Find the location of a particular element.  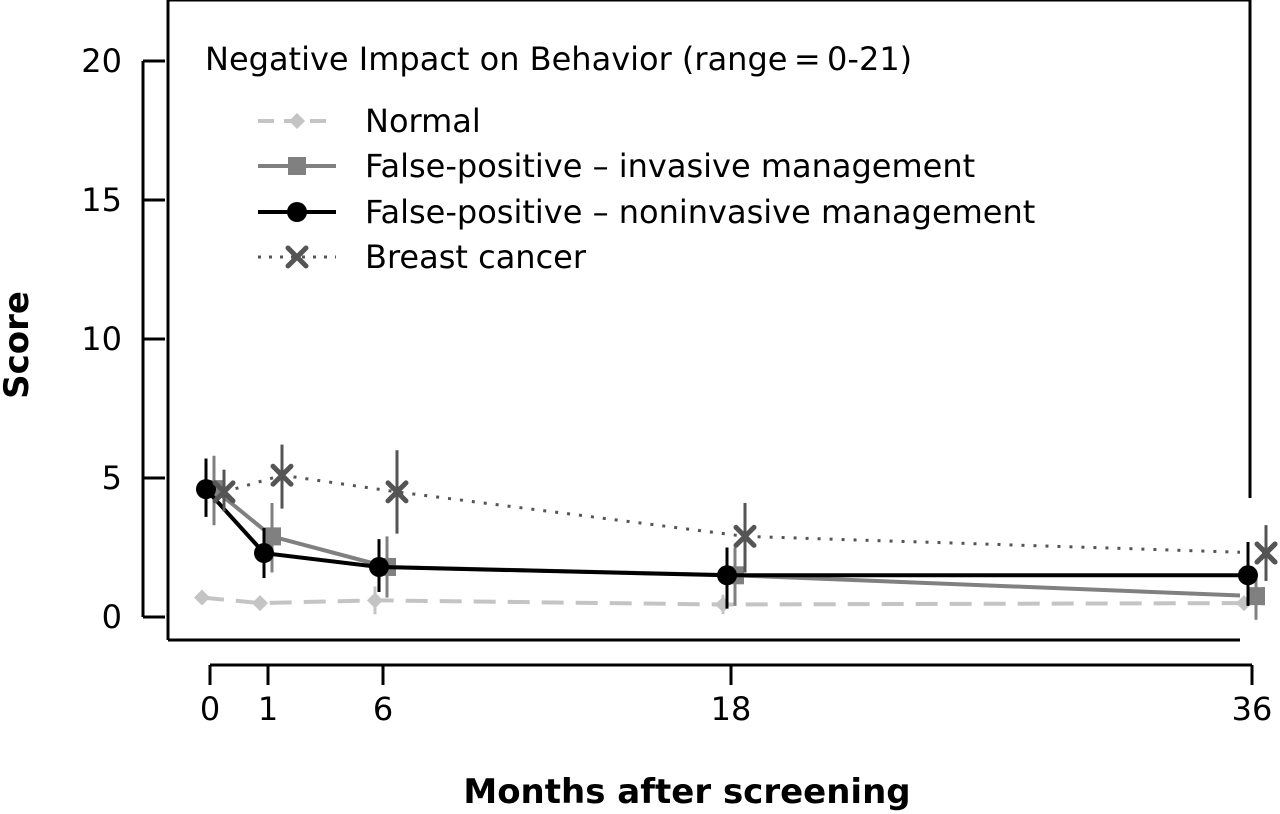

y-tick-label: 5 is located at coordinates (112, 478).